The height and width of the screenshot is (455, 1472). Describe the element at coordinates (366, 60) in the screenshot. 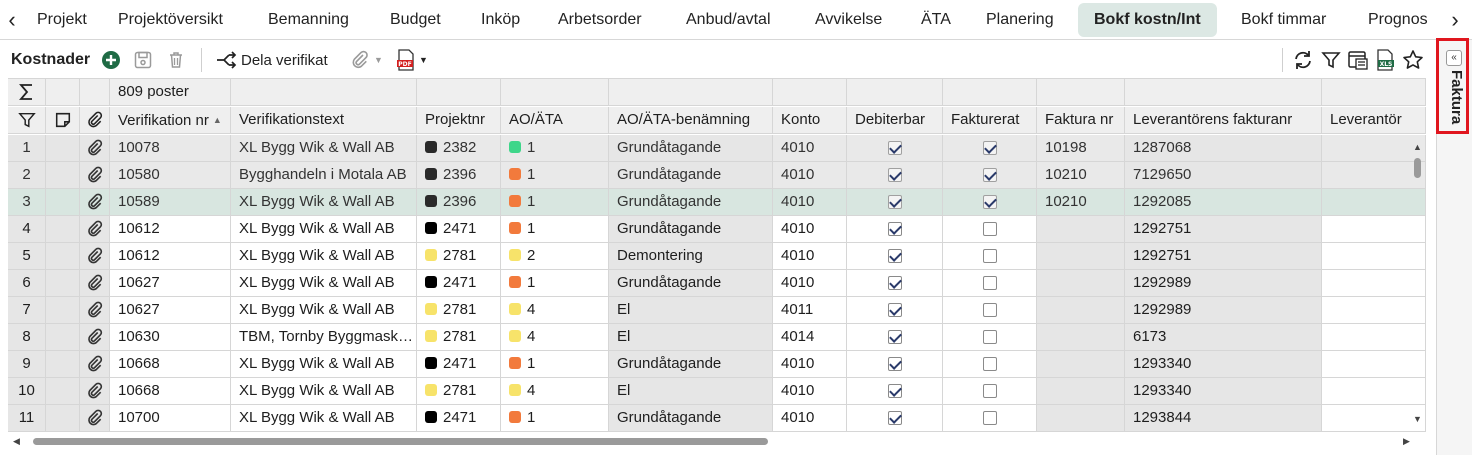

I see `attachment-menu-button: ▼` at that location.